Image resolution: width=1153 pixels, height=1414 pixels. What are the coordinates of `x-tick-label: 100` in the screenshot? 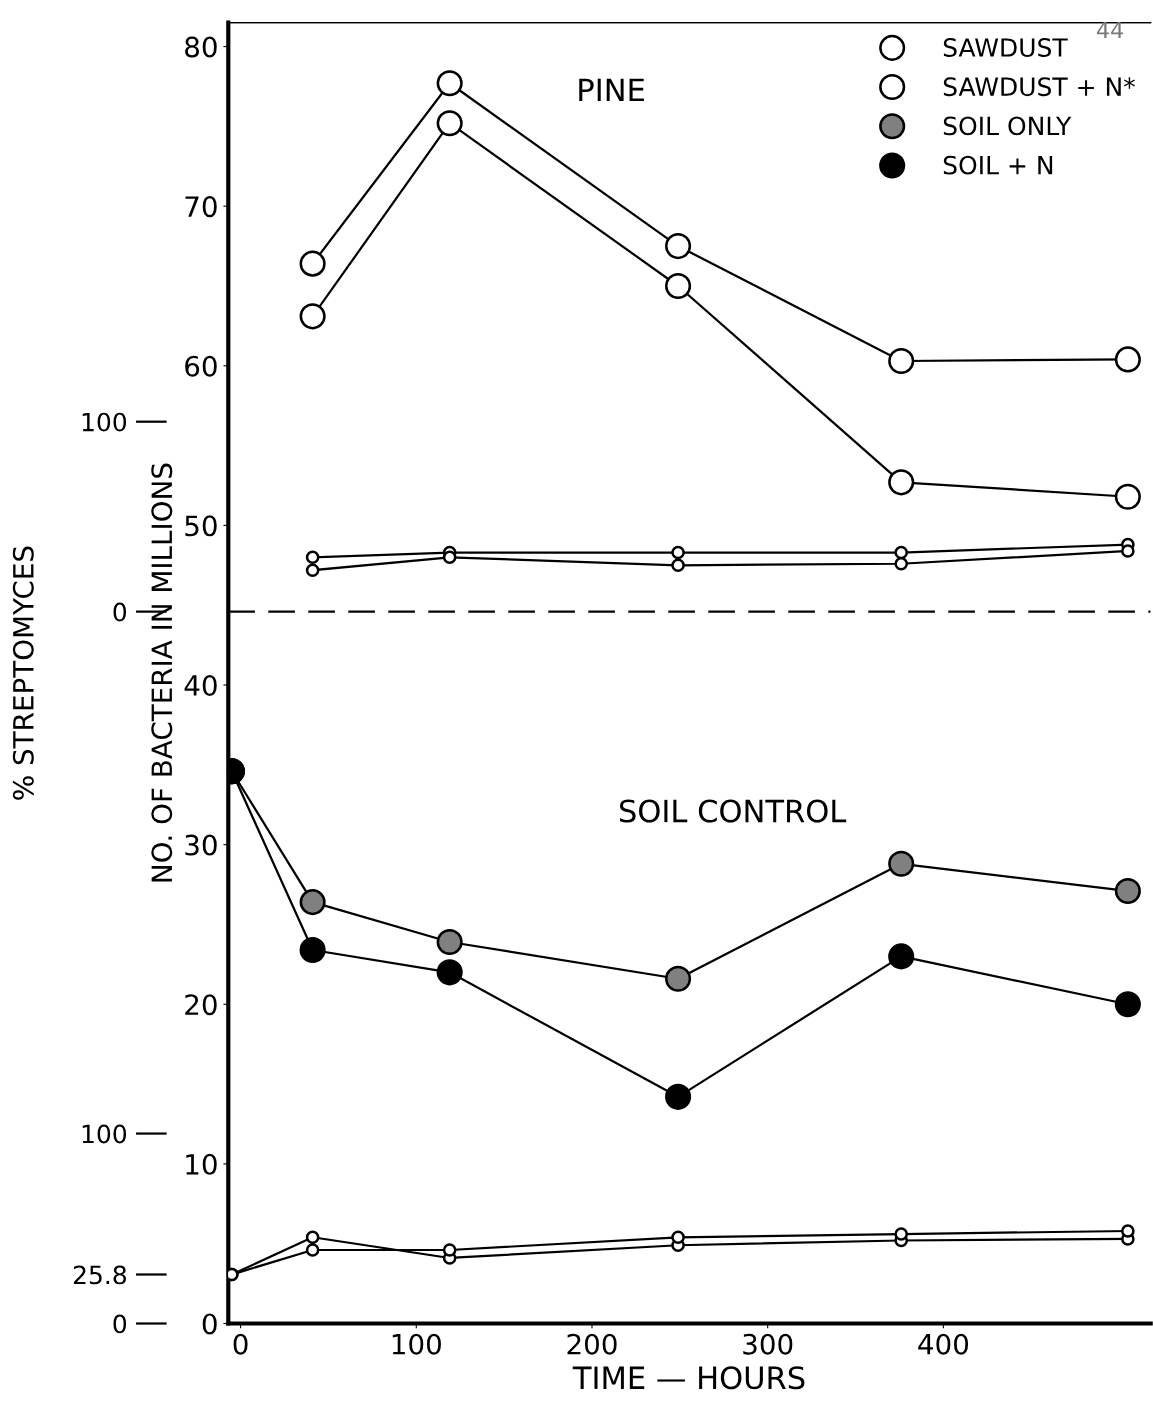 It's located at (416, 1344).